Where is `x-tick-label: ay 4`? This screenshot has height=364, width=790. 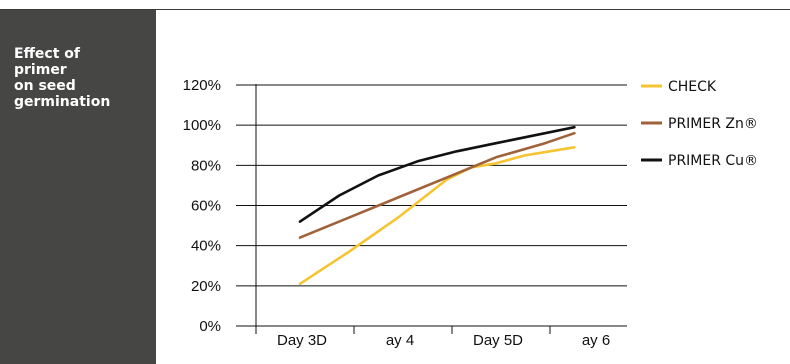
x-tick-label: ay 4 is located at coordinates (400, 340).